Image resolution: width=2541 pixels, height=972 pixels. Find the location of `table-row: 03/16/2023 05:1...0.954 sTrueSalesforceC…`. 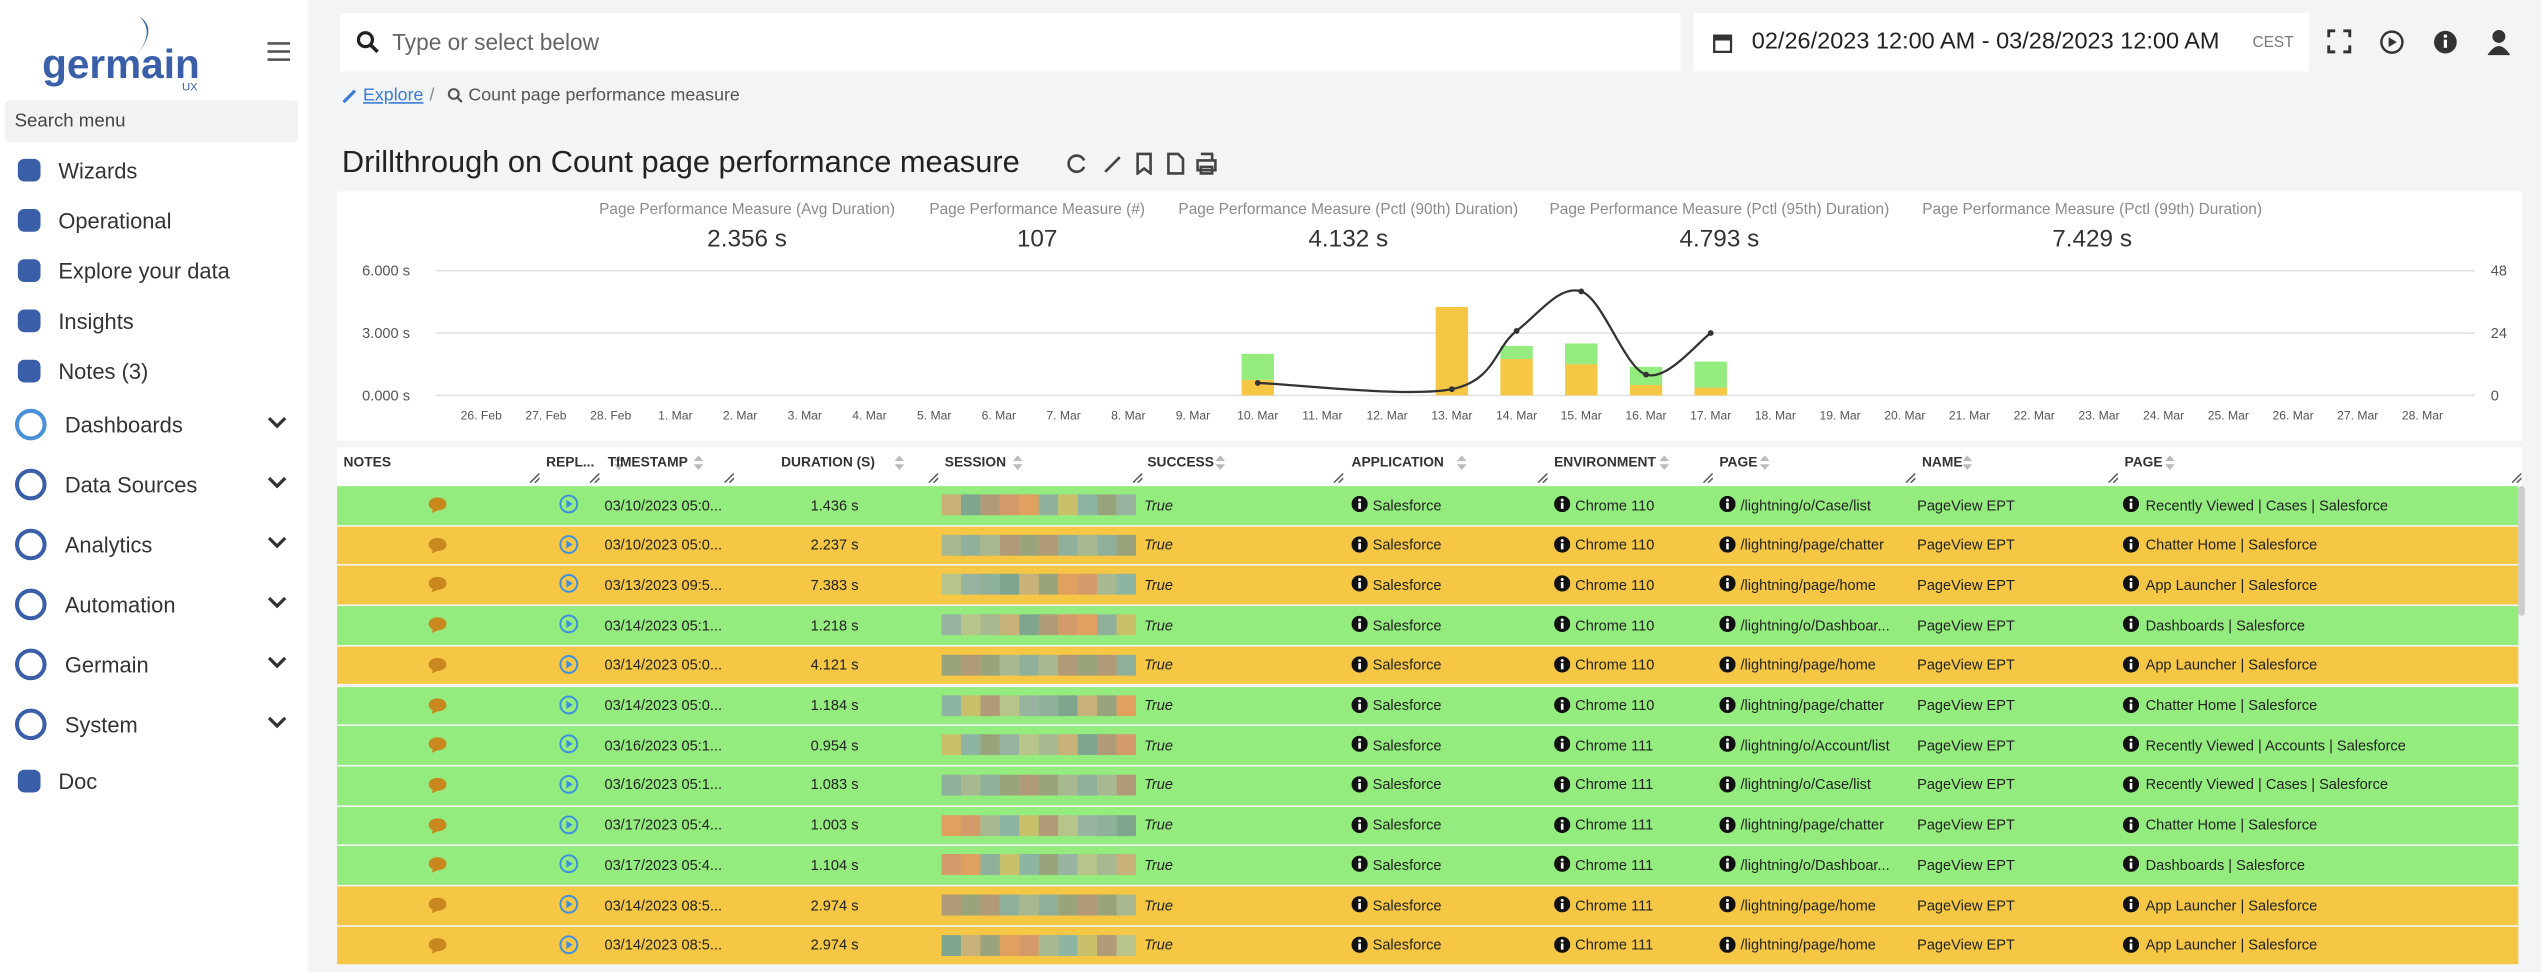

table-row: 03/16/2023 05:1...0.954 sTrueSalesforceC… is located at coordinates (1427, 745).